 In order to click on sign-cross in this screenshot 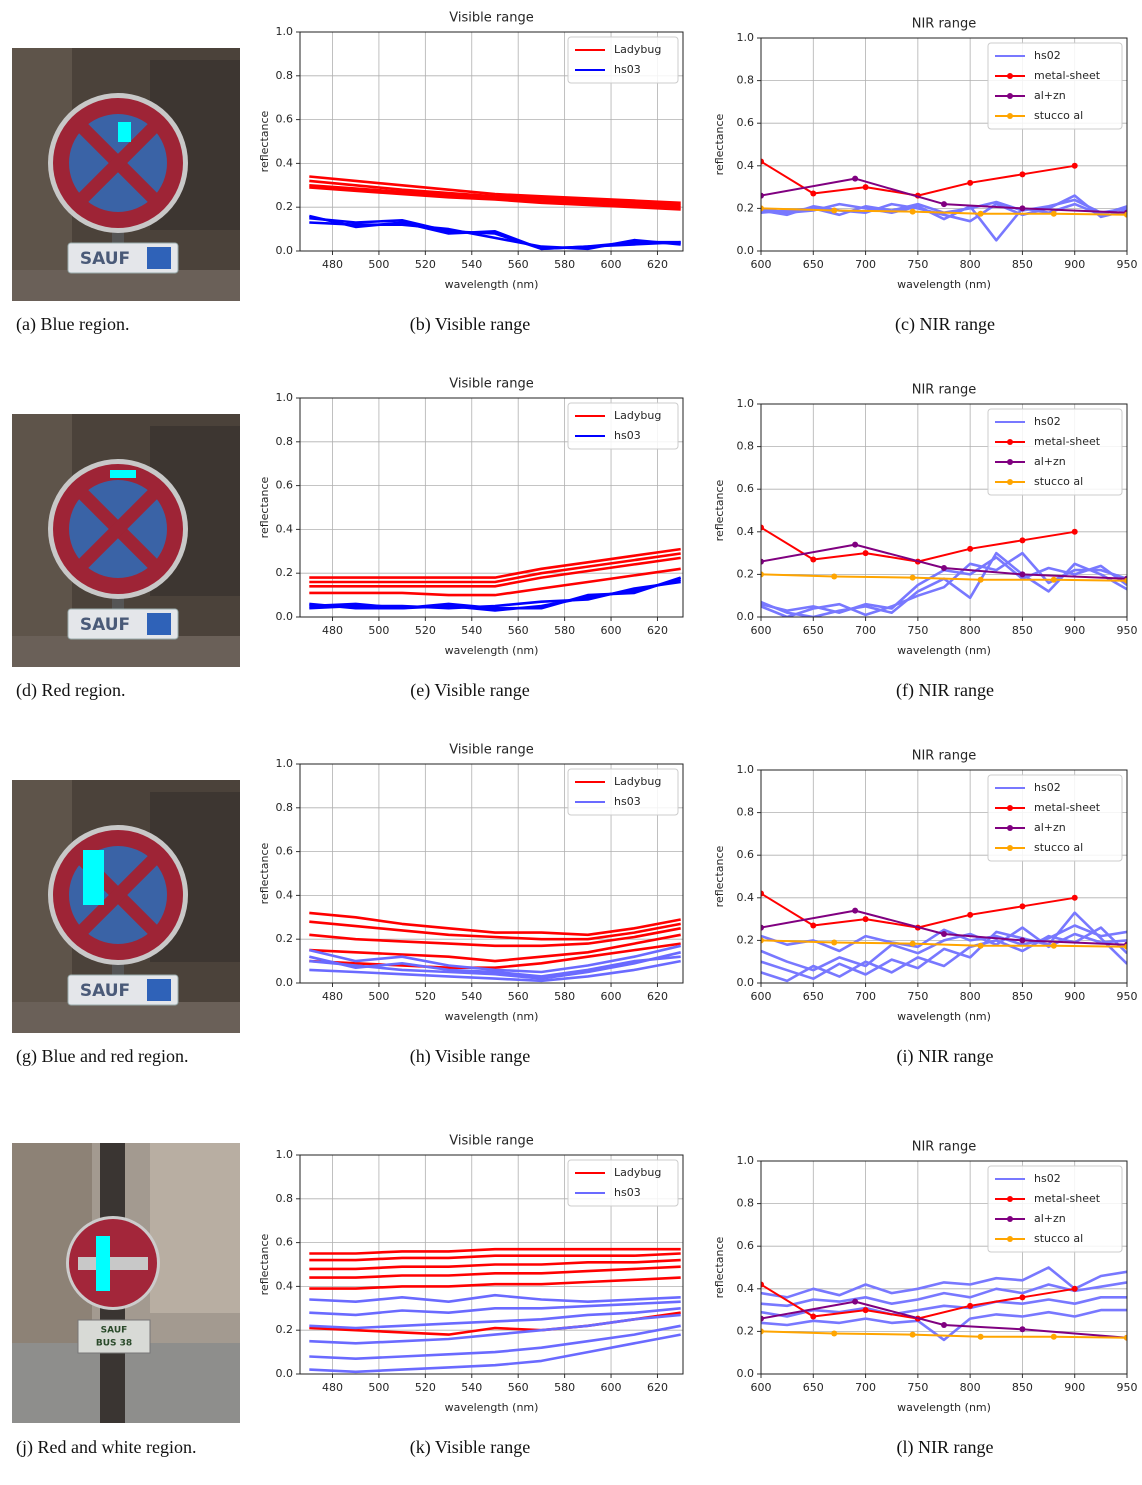, I will do `click(118, 163)`.